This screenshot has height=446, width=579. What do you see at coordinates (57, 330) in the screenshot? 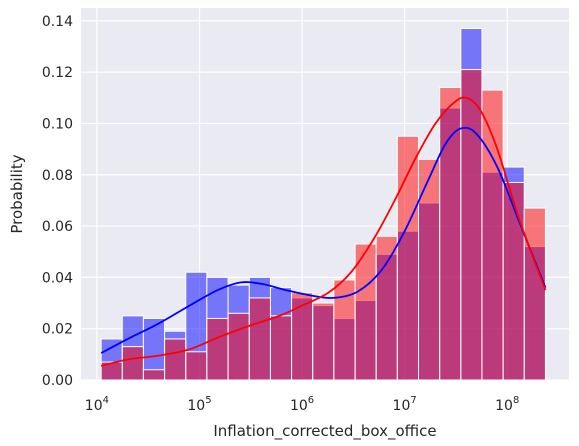
I see `y-tick-label: 0.02` at bounding box center [57, 330].